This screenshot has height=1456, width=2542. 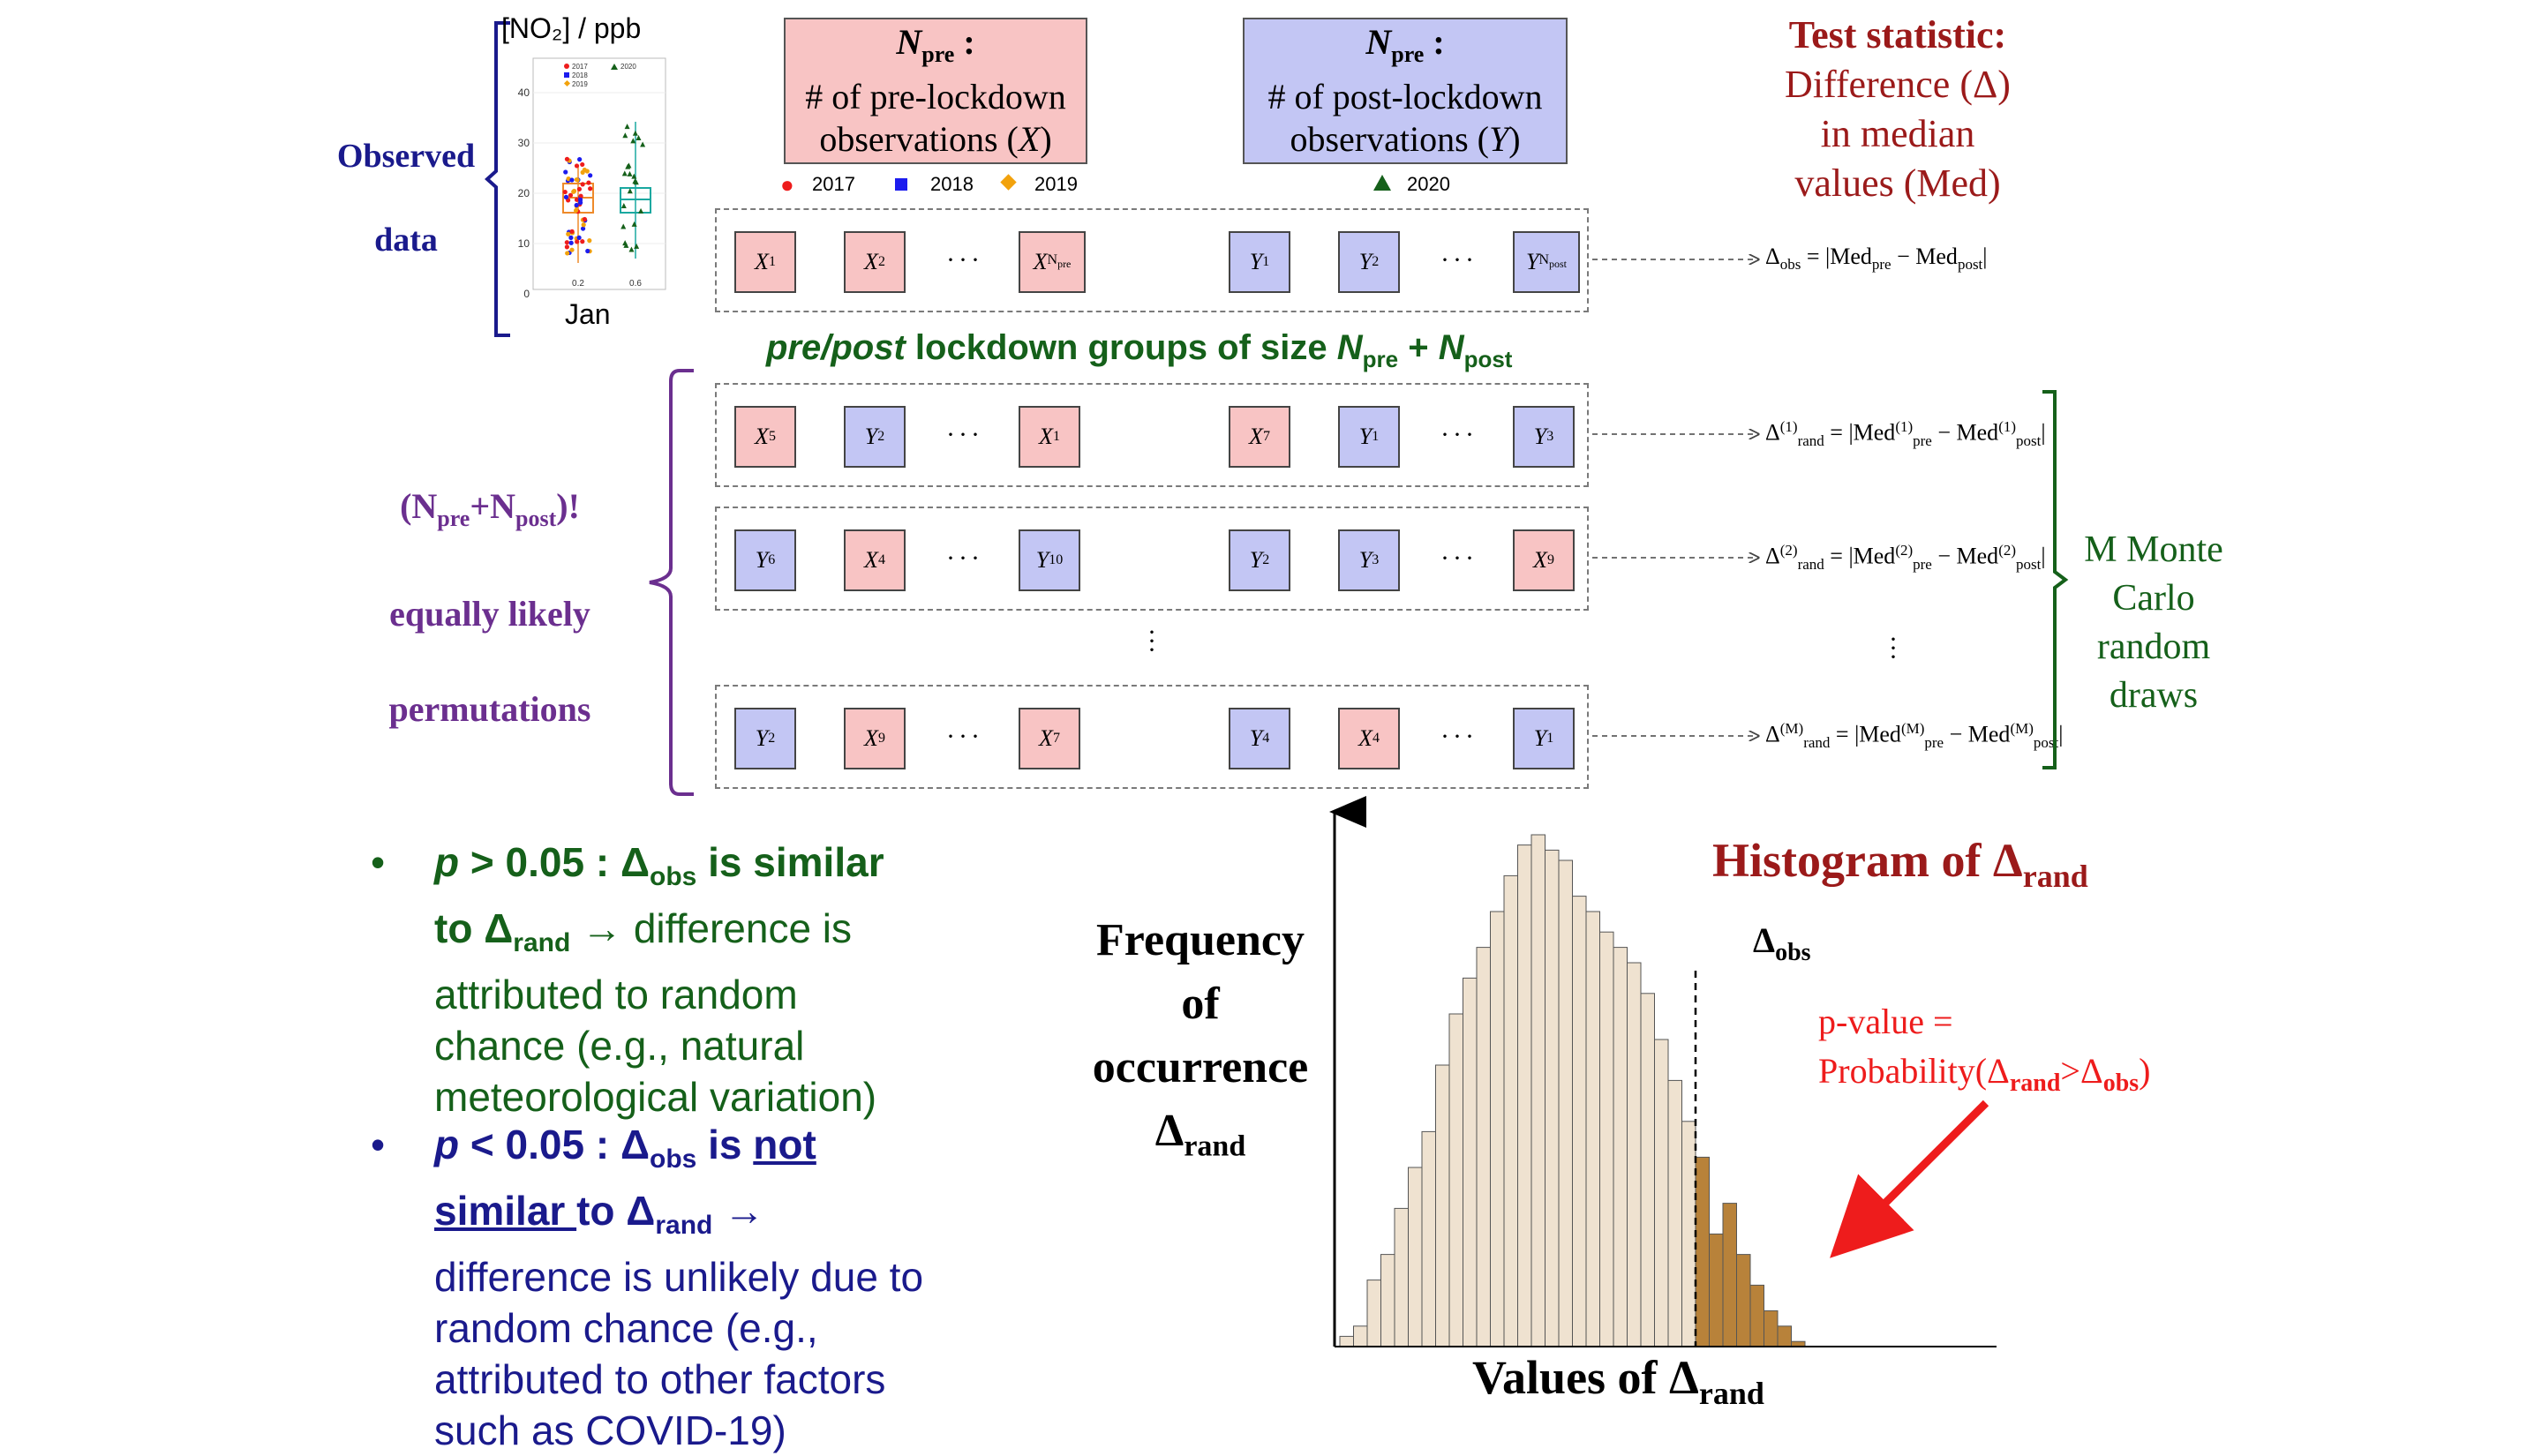 What do you see at coordinates (571, 28) in the screenshot?
I see `inset-ylabel: [NO₂] / ppb` at bounding box center [571, 28].